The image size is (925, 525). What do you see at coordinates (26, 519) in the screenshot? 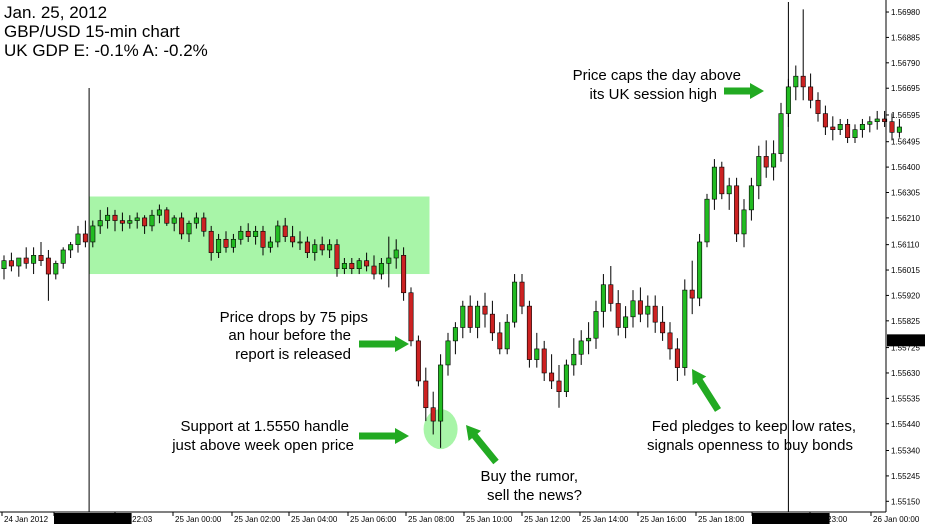
I see `time-tick-label: 24 Jan 2012` at bounding box center [26, 519].